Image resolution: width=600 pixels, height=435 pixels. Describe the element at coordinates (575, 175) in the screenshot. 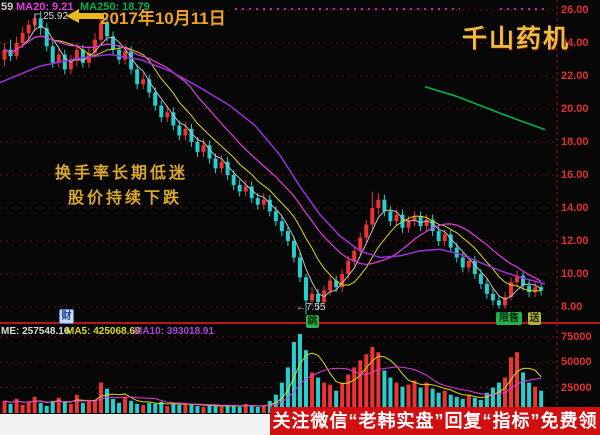

I see `price-axis-label: 16.00` at that location.